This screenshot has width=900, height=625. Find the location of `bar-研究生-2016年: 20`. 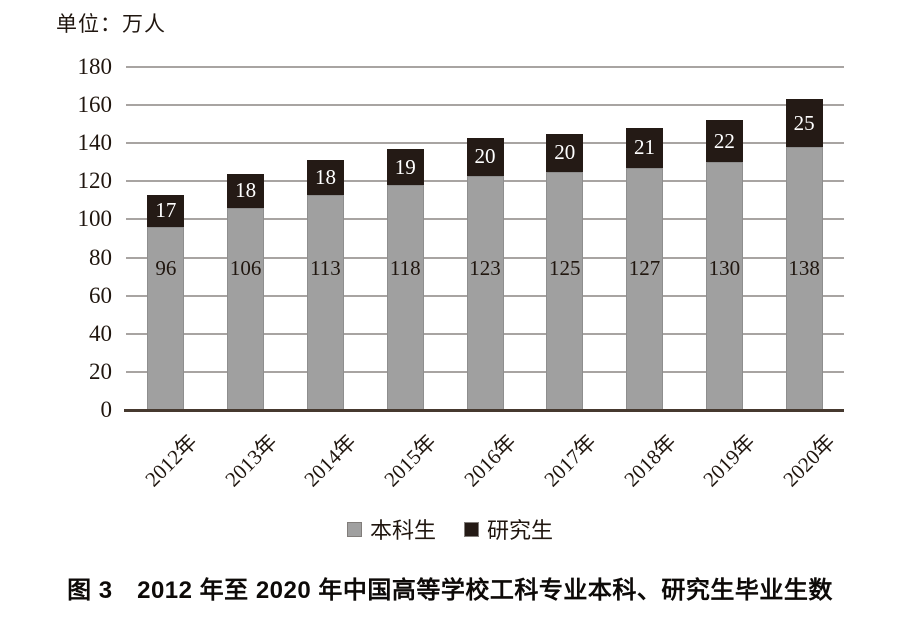

bar-研究生-2016年: 20 is located at coordinates (485, 156).